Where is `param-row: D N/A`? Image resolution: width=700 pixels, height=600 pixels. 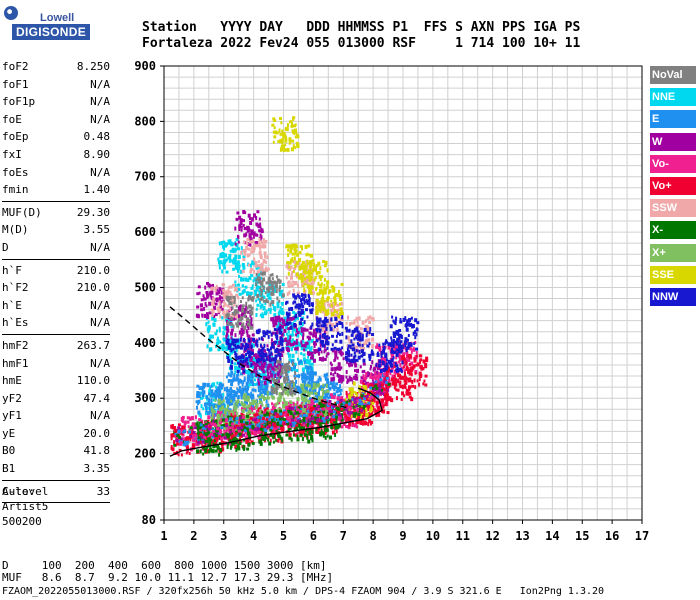
param-row: D N/A is located at coordinates (56, 248).